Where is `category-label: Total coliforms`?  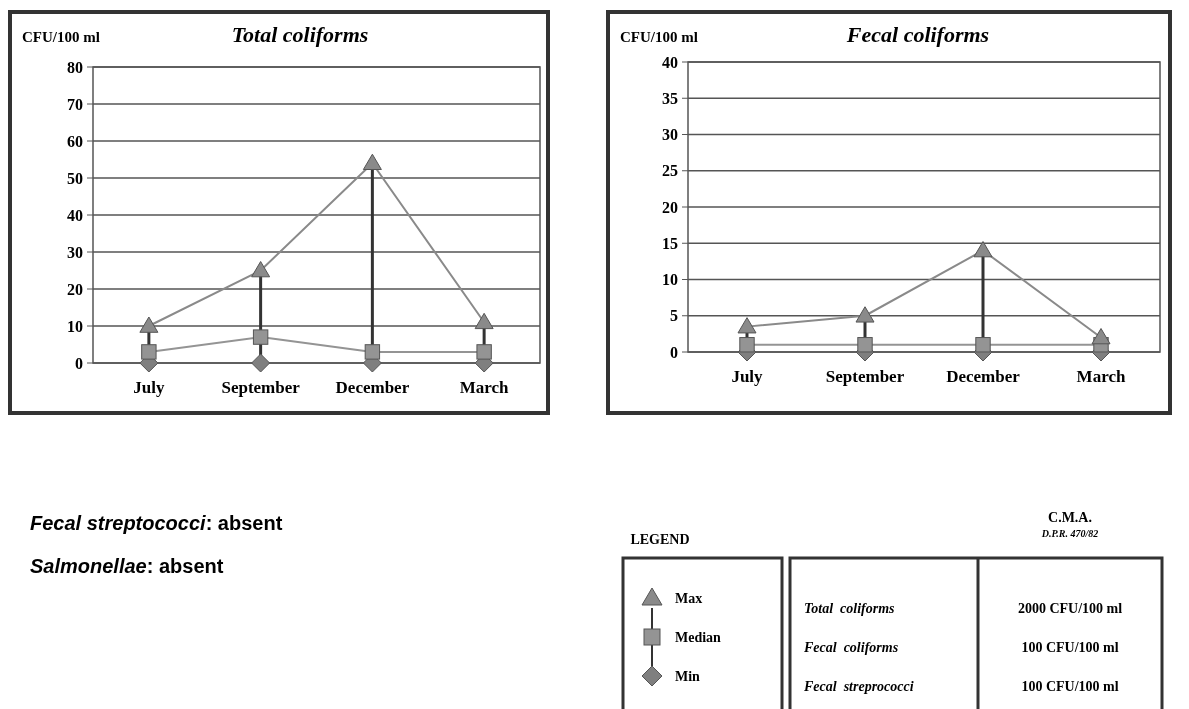 category-label: Total coliforms is located at coordinates (850, 608).